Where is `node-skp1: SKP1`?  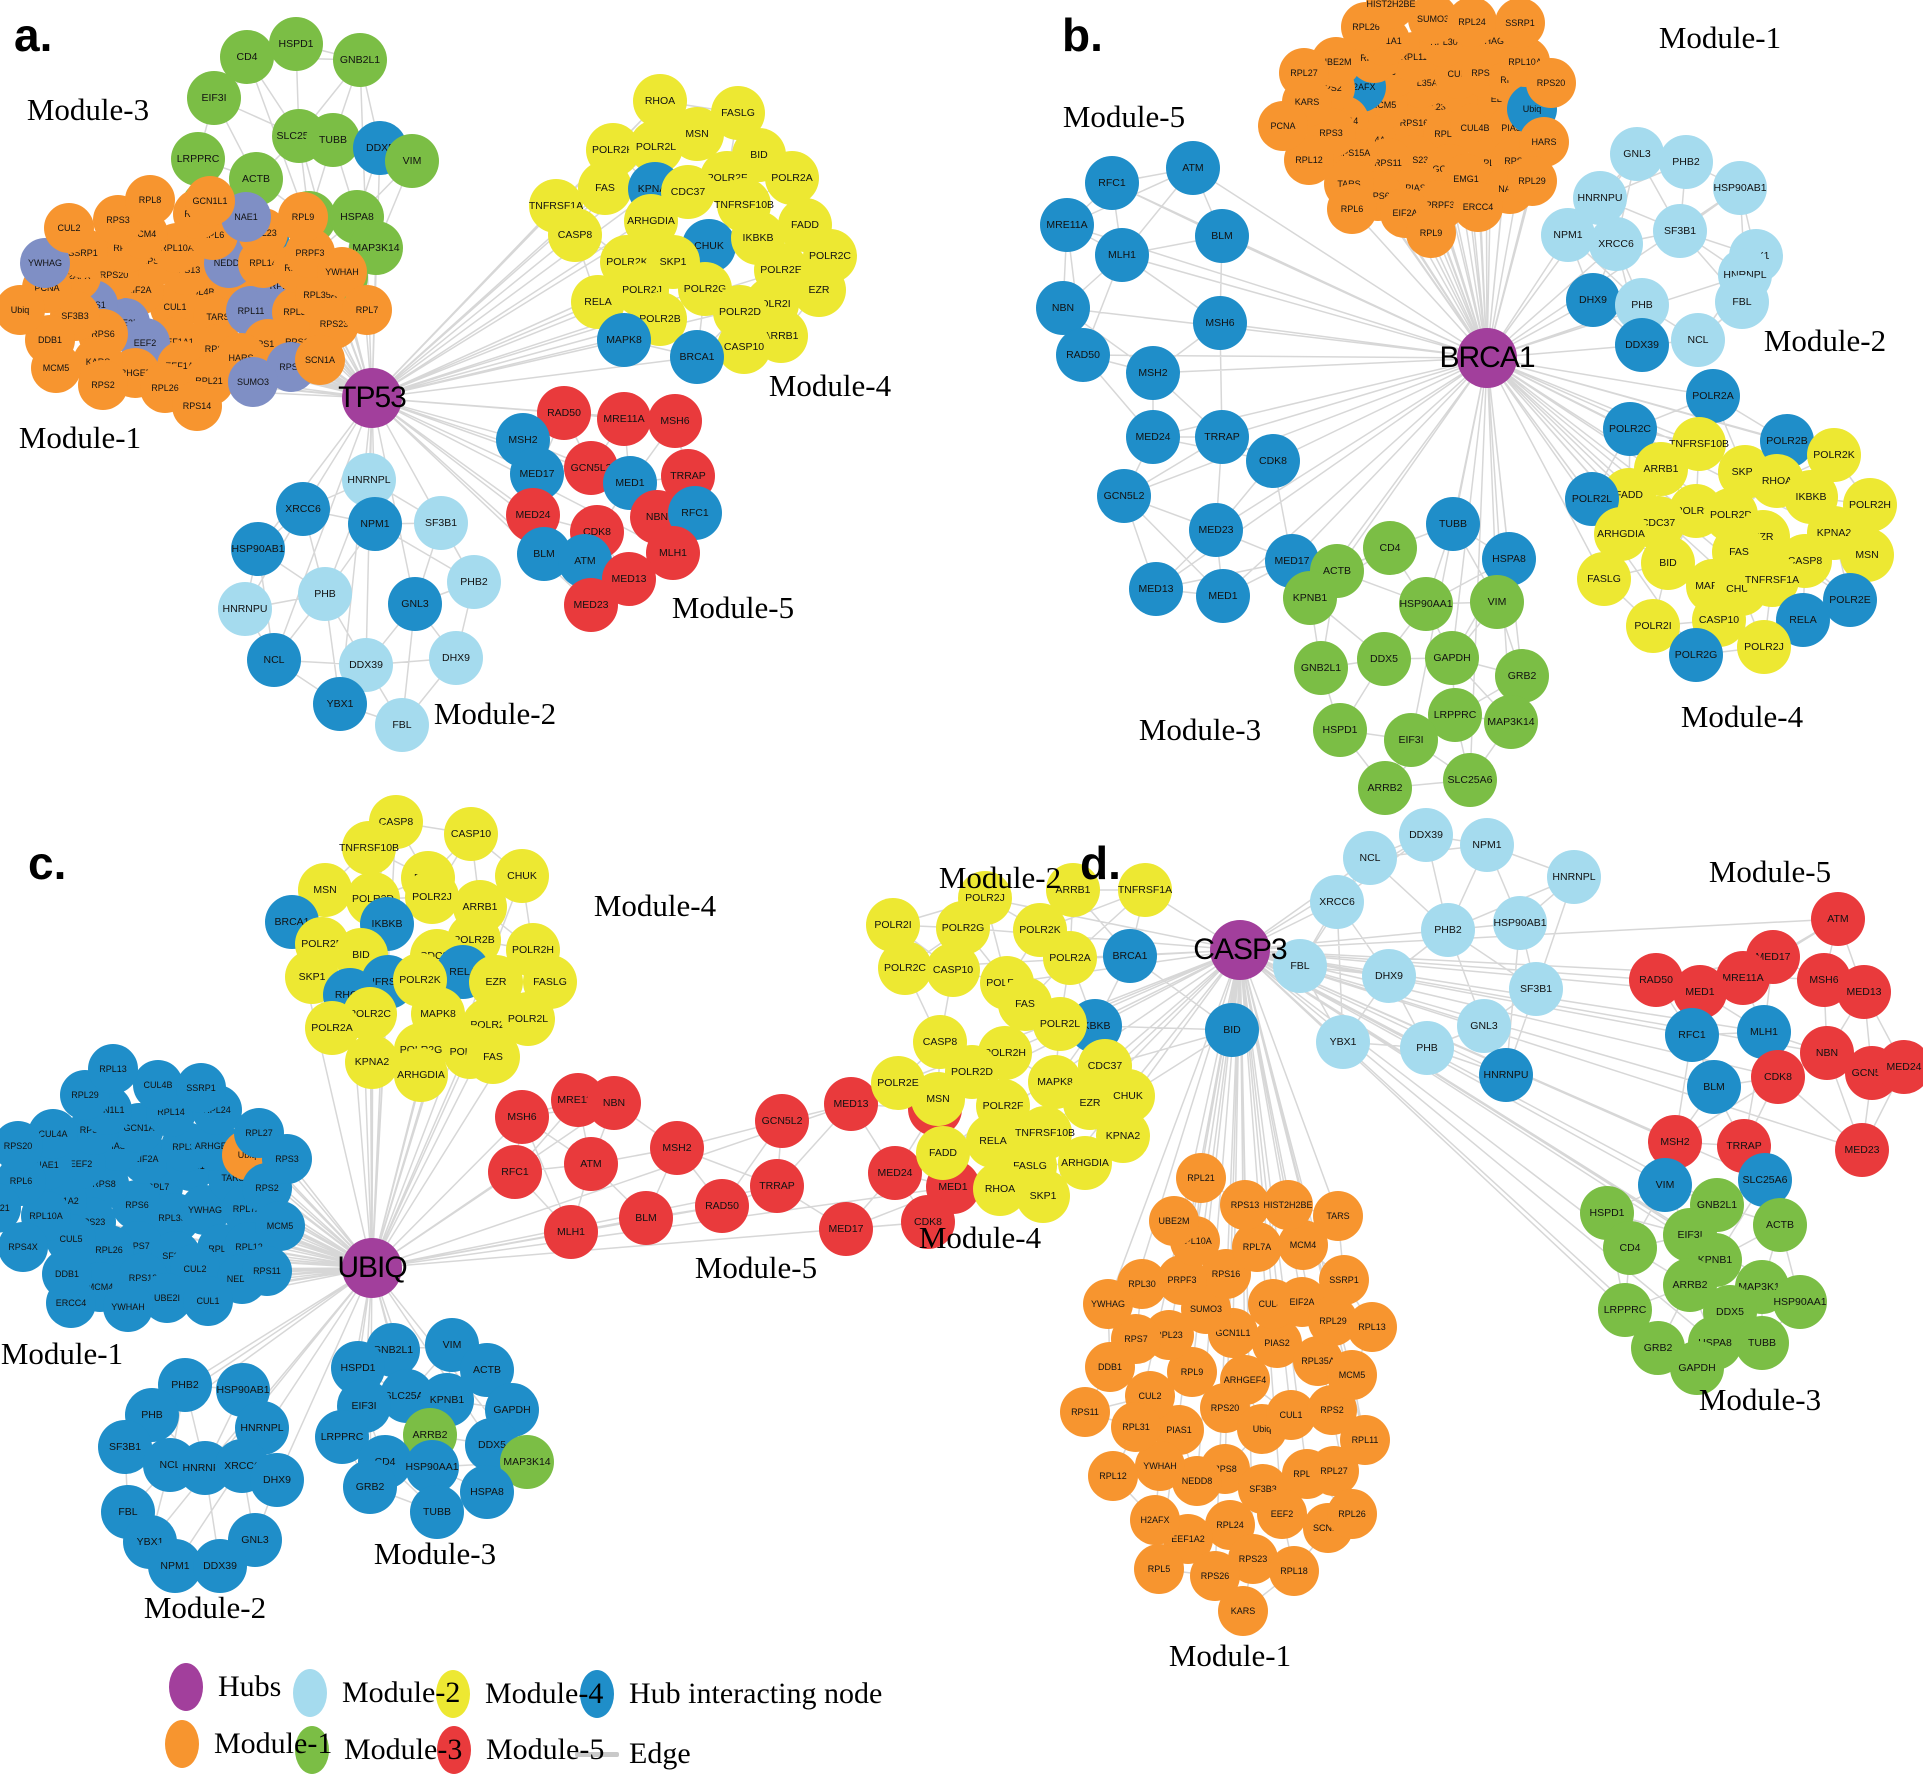
node-skp1: SKP1 is located at coordinates (1043, 1196).